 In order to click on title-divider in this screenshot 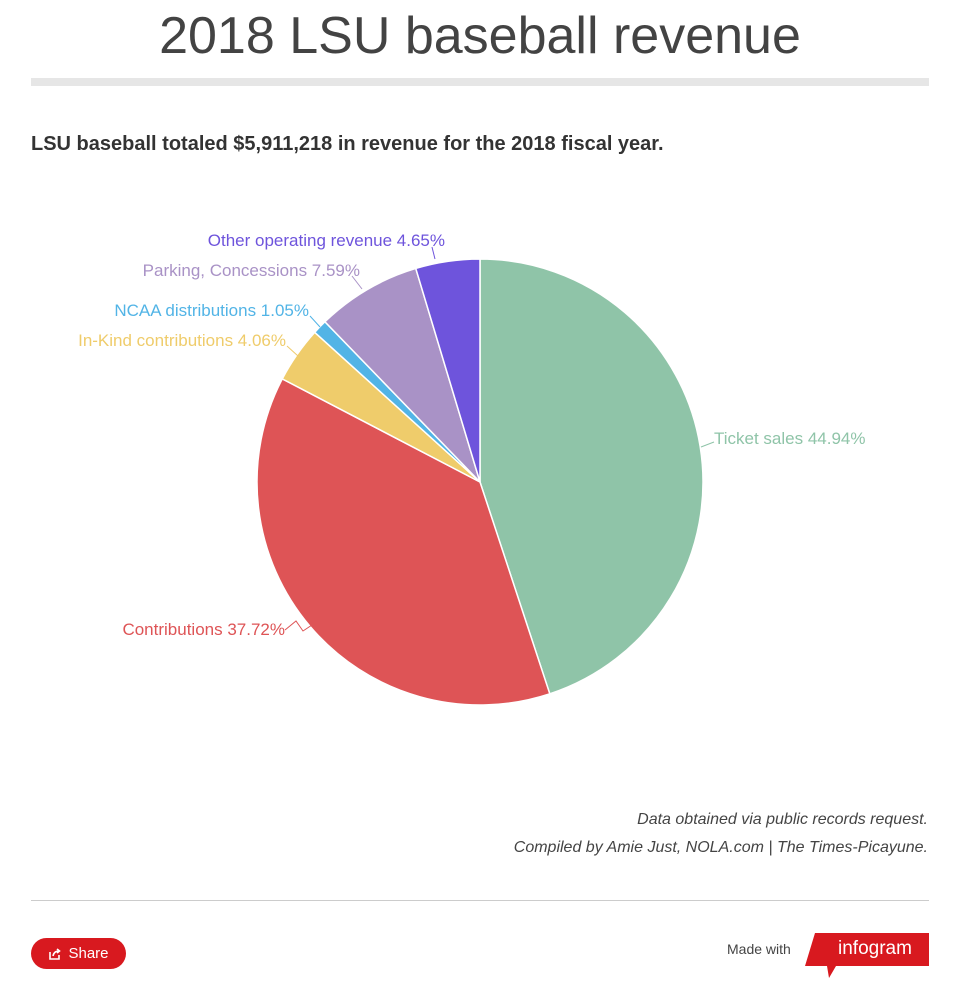, I will do `click(480, 82)`.